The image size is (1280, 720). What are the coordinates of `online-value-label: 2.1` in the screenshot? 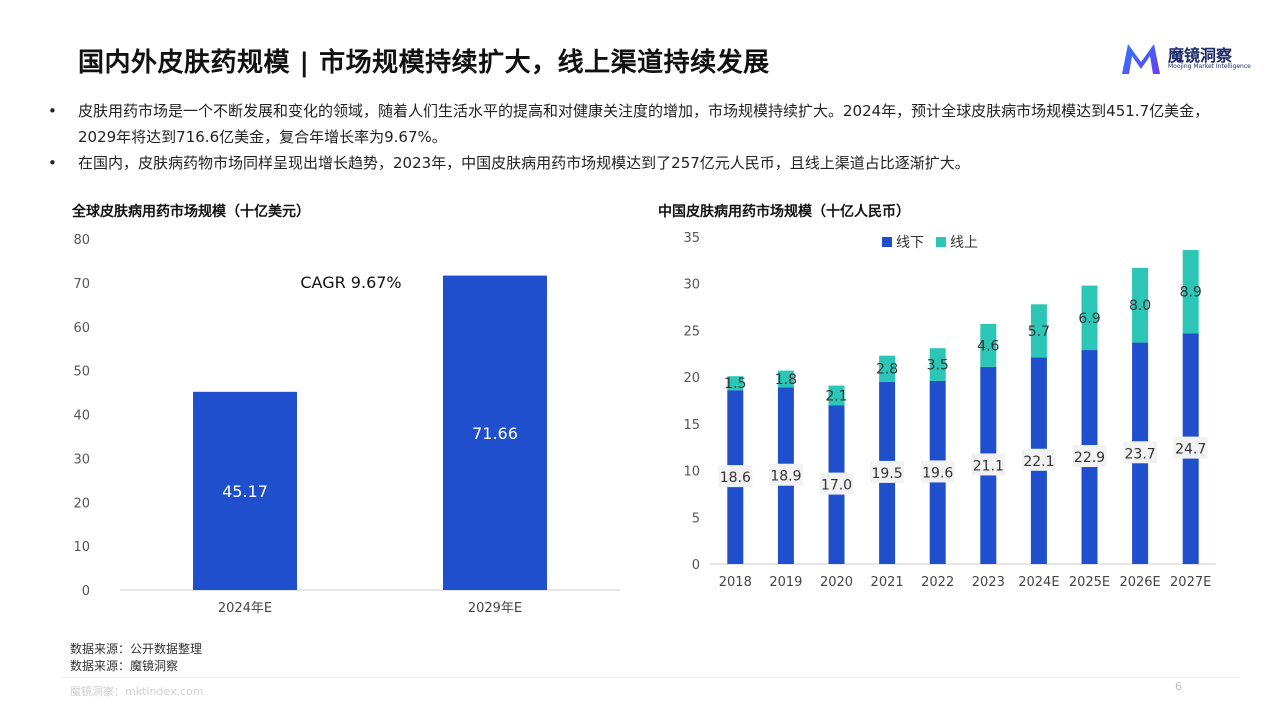 It's located at (836, 396).